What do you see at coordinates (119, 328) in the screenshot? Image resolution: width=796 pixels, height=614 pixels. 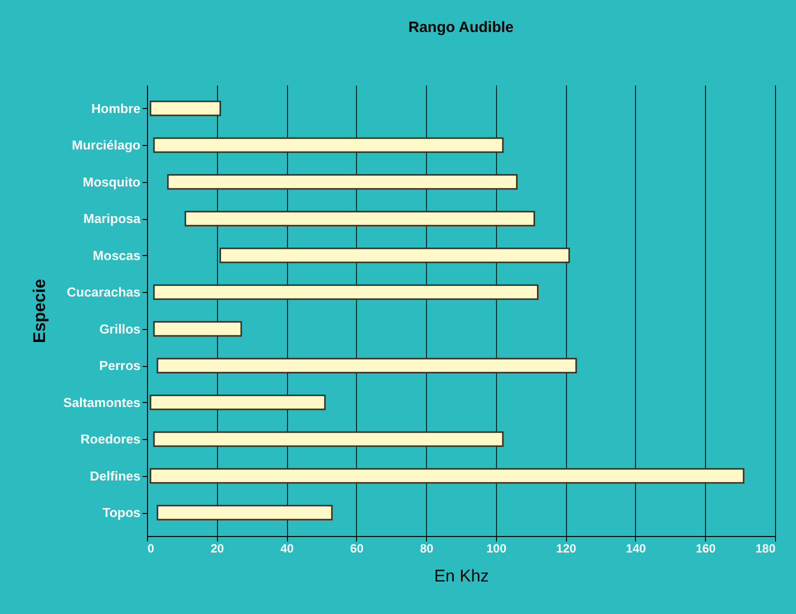 I see `y-tick-label: Grillos` at bounding box center [119, 328].